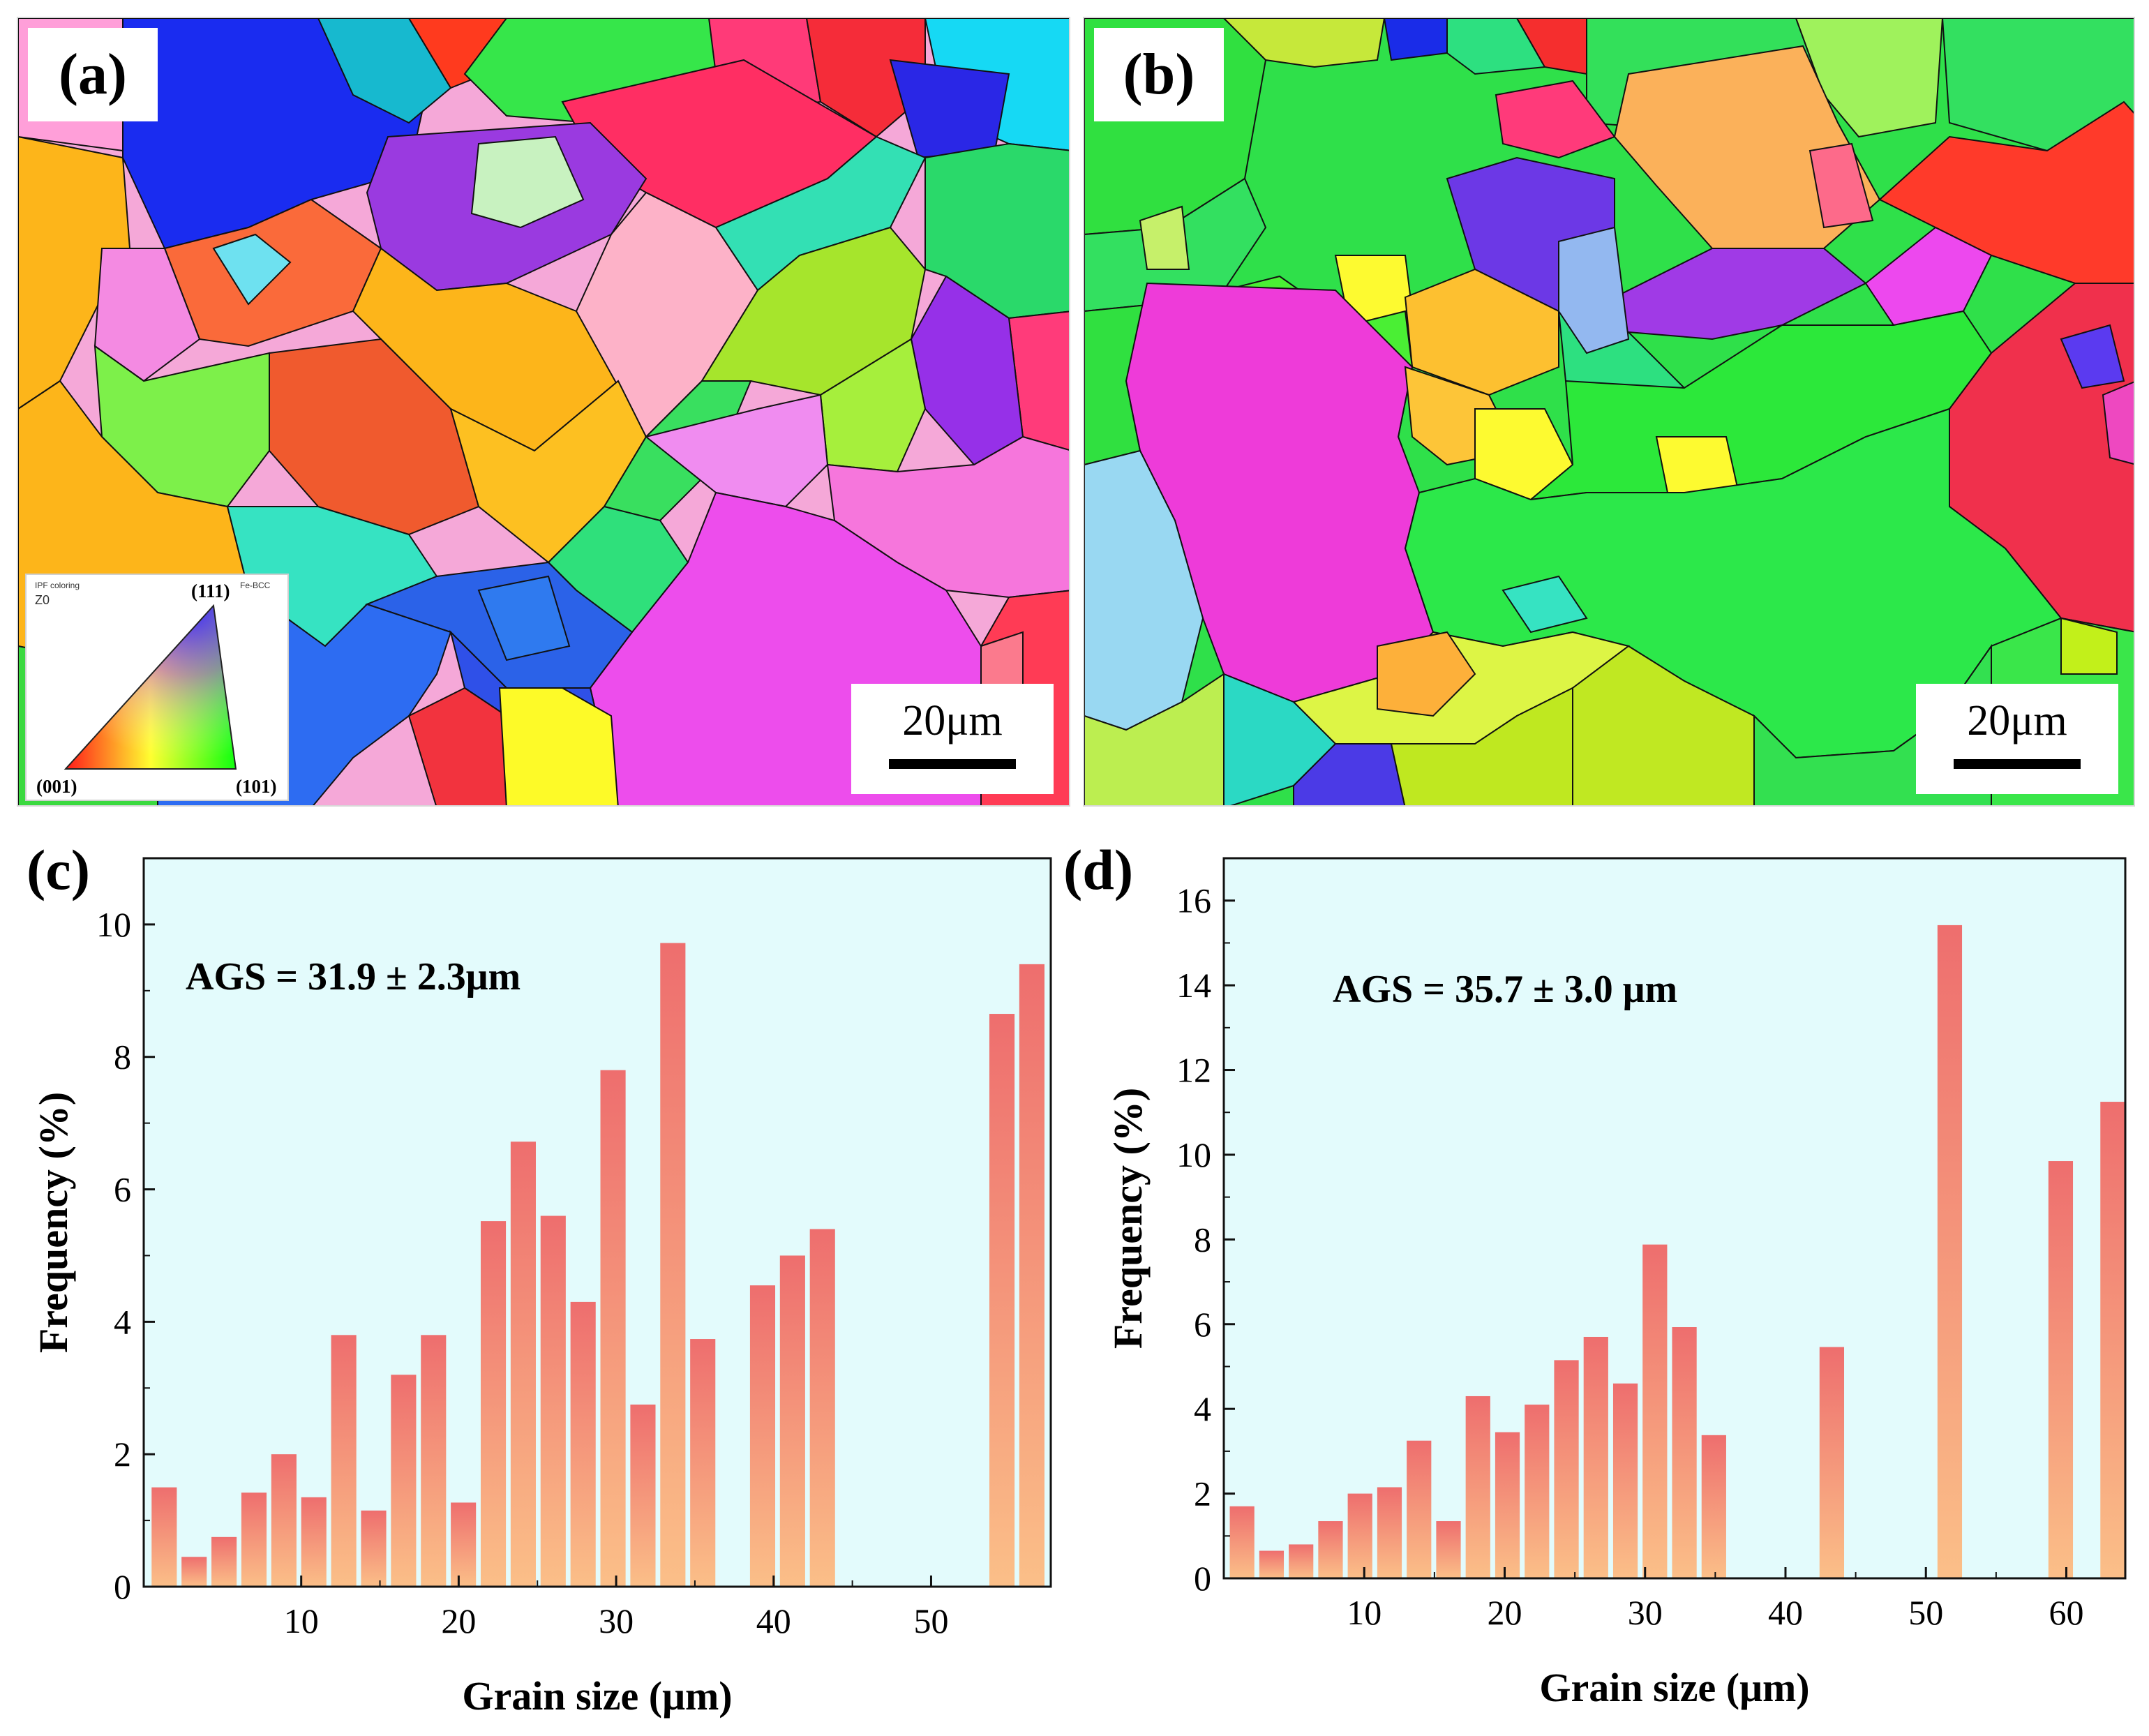 The image size is (2149, 1736). What do you see at coordinates (150, 687) in the screenshot?
I see `ipf-triangle` at bounding box center [150, 687].